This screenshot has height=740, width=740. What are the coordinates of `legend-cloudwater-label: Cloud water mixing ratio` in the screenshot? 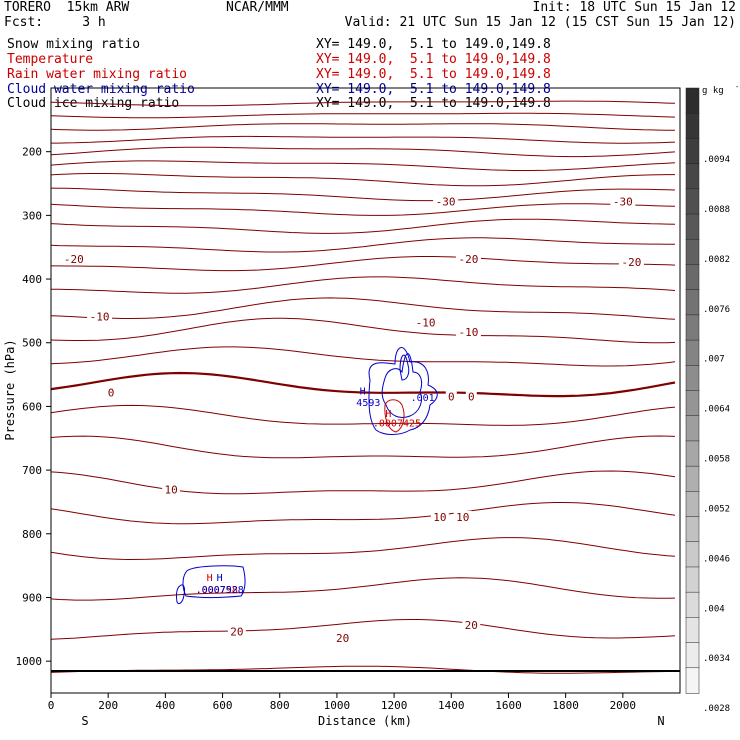 It's located at (101, 89).